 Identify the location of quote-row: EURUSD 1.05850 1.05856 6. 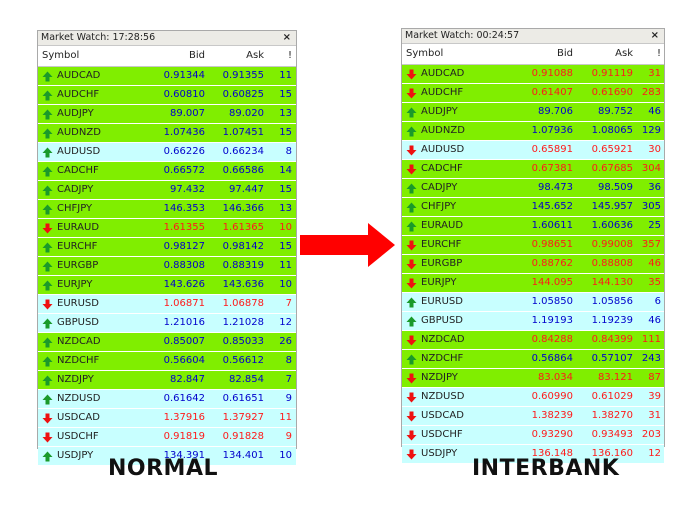
(533, 302).